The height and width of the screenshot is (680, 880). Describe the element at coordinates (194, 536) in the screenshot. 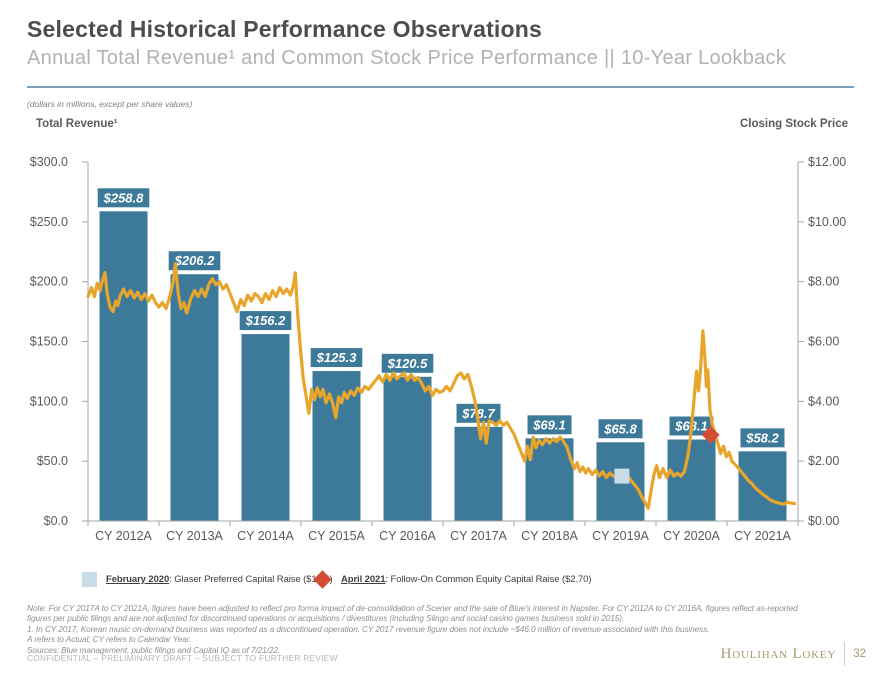

I see `x-axis-label-cy-2013a: CY 2013A` at that location.